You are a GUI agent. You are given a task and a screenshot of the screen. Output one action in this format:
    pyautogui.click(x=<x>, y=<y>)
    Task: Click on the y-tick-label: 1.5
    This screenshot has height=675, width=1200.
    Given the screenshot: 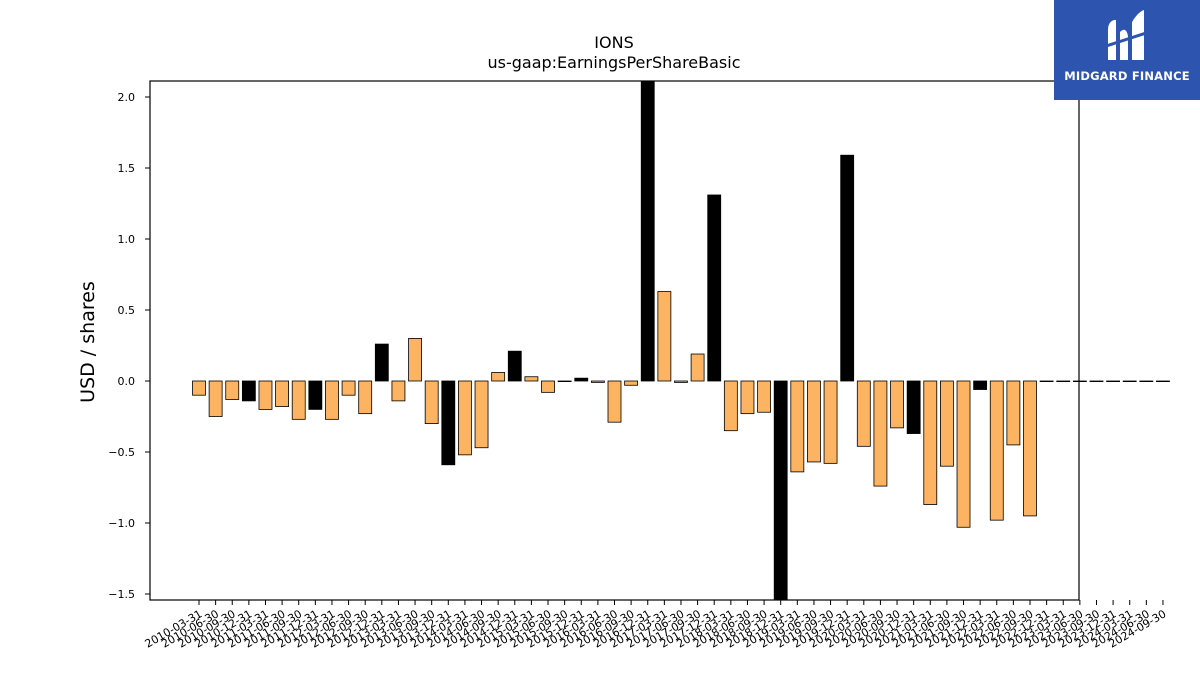 What is the action you would take?
    pyautogui.click(x=127, y=168)
    